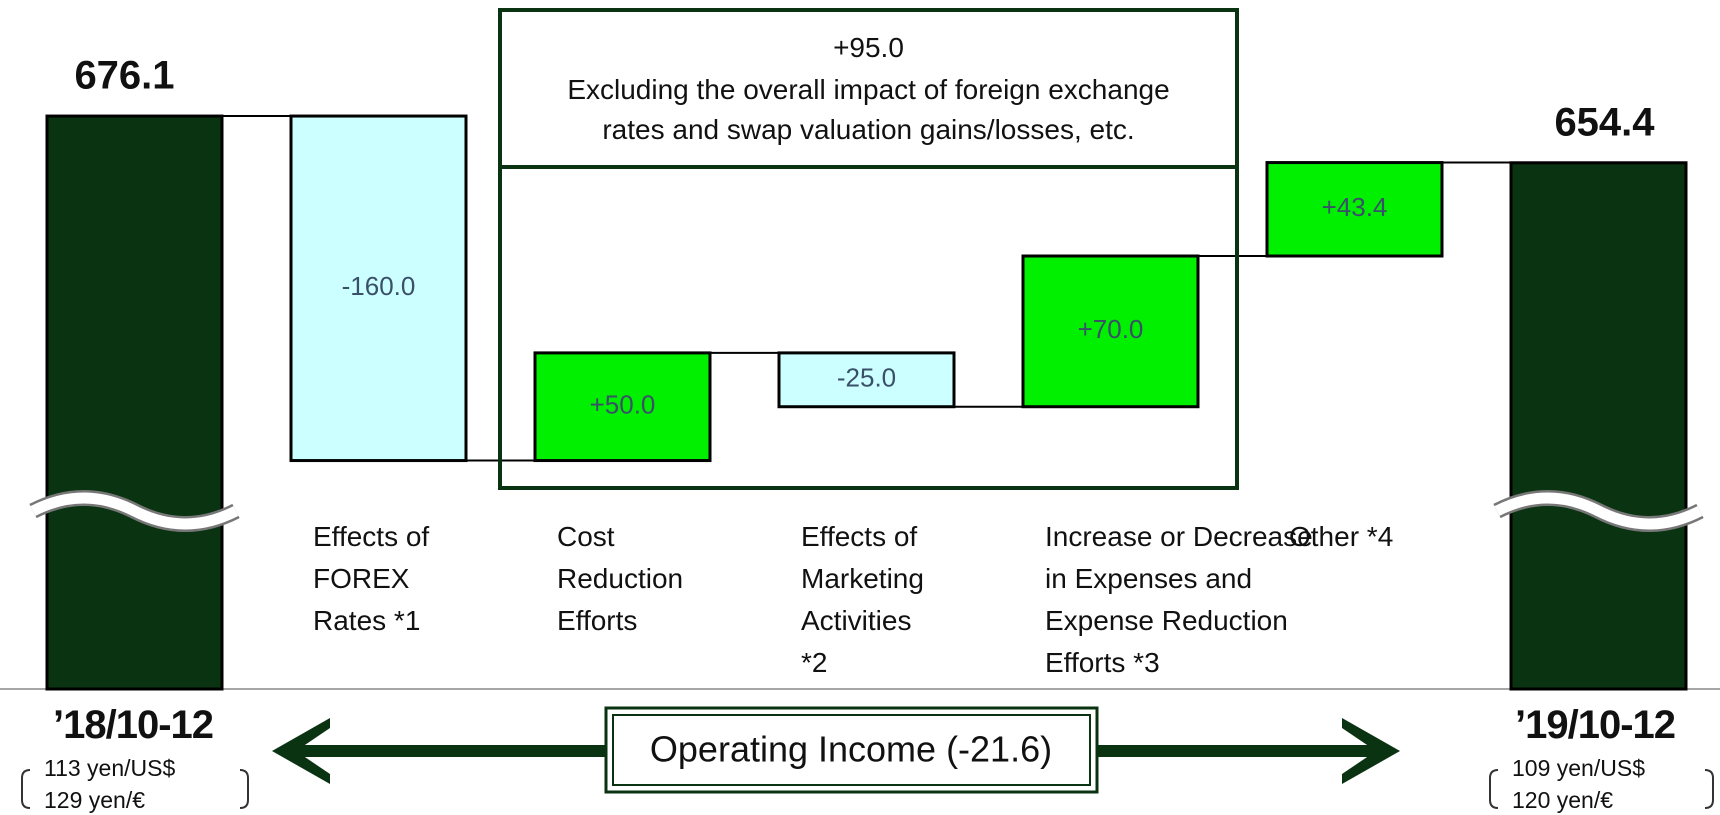 This screenshot has width=1720, height=815. Describe the element at coordinates (867, 789) in the screenshot. I see `brackets` at that location.